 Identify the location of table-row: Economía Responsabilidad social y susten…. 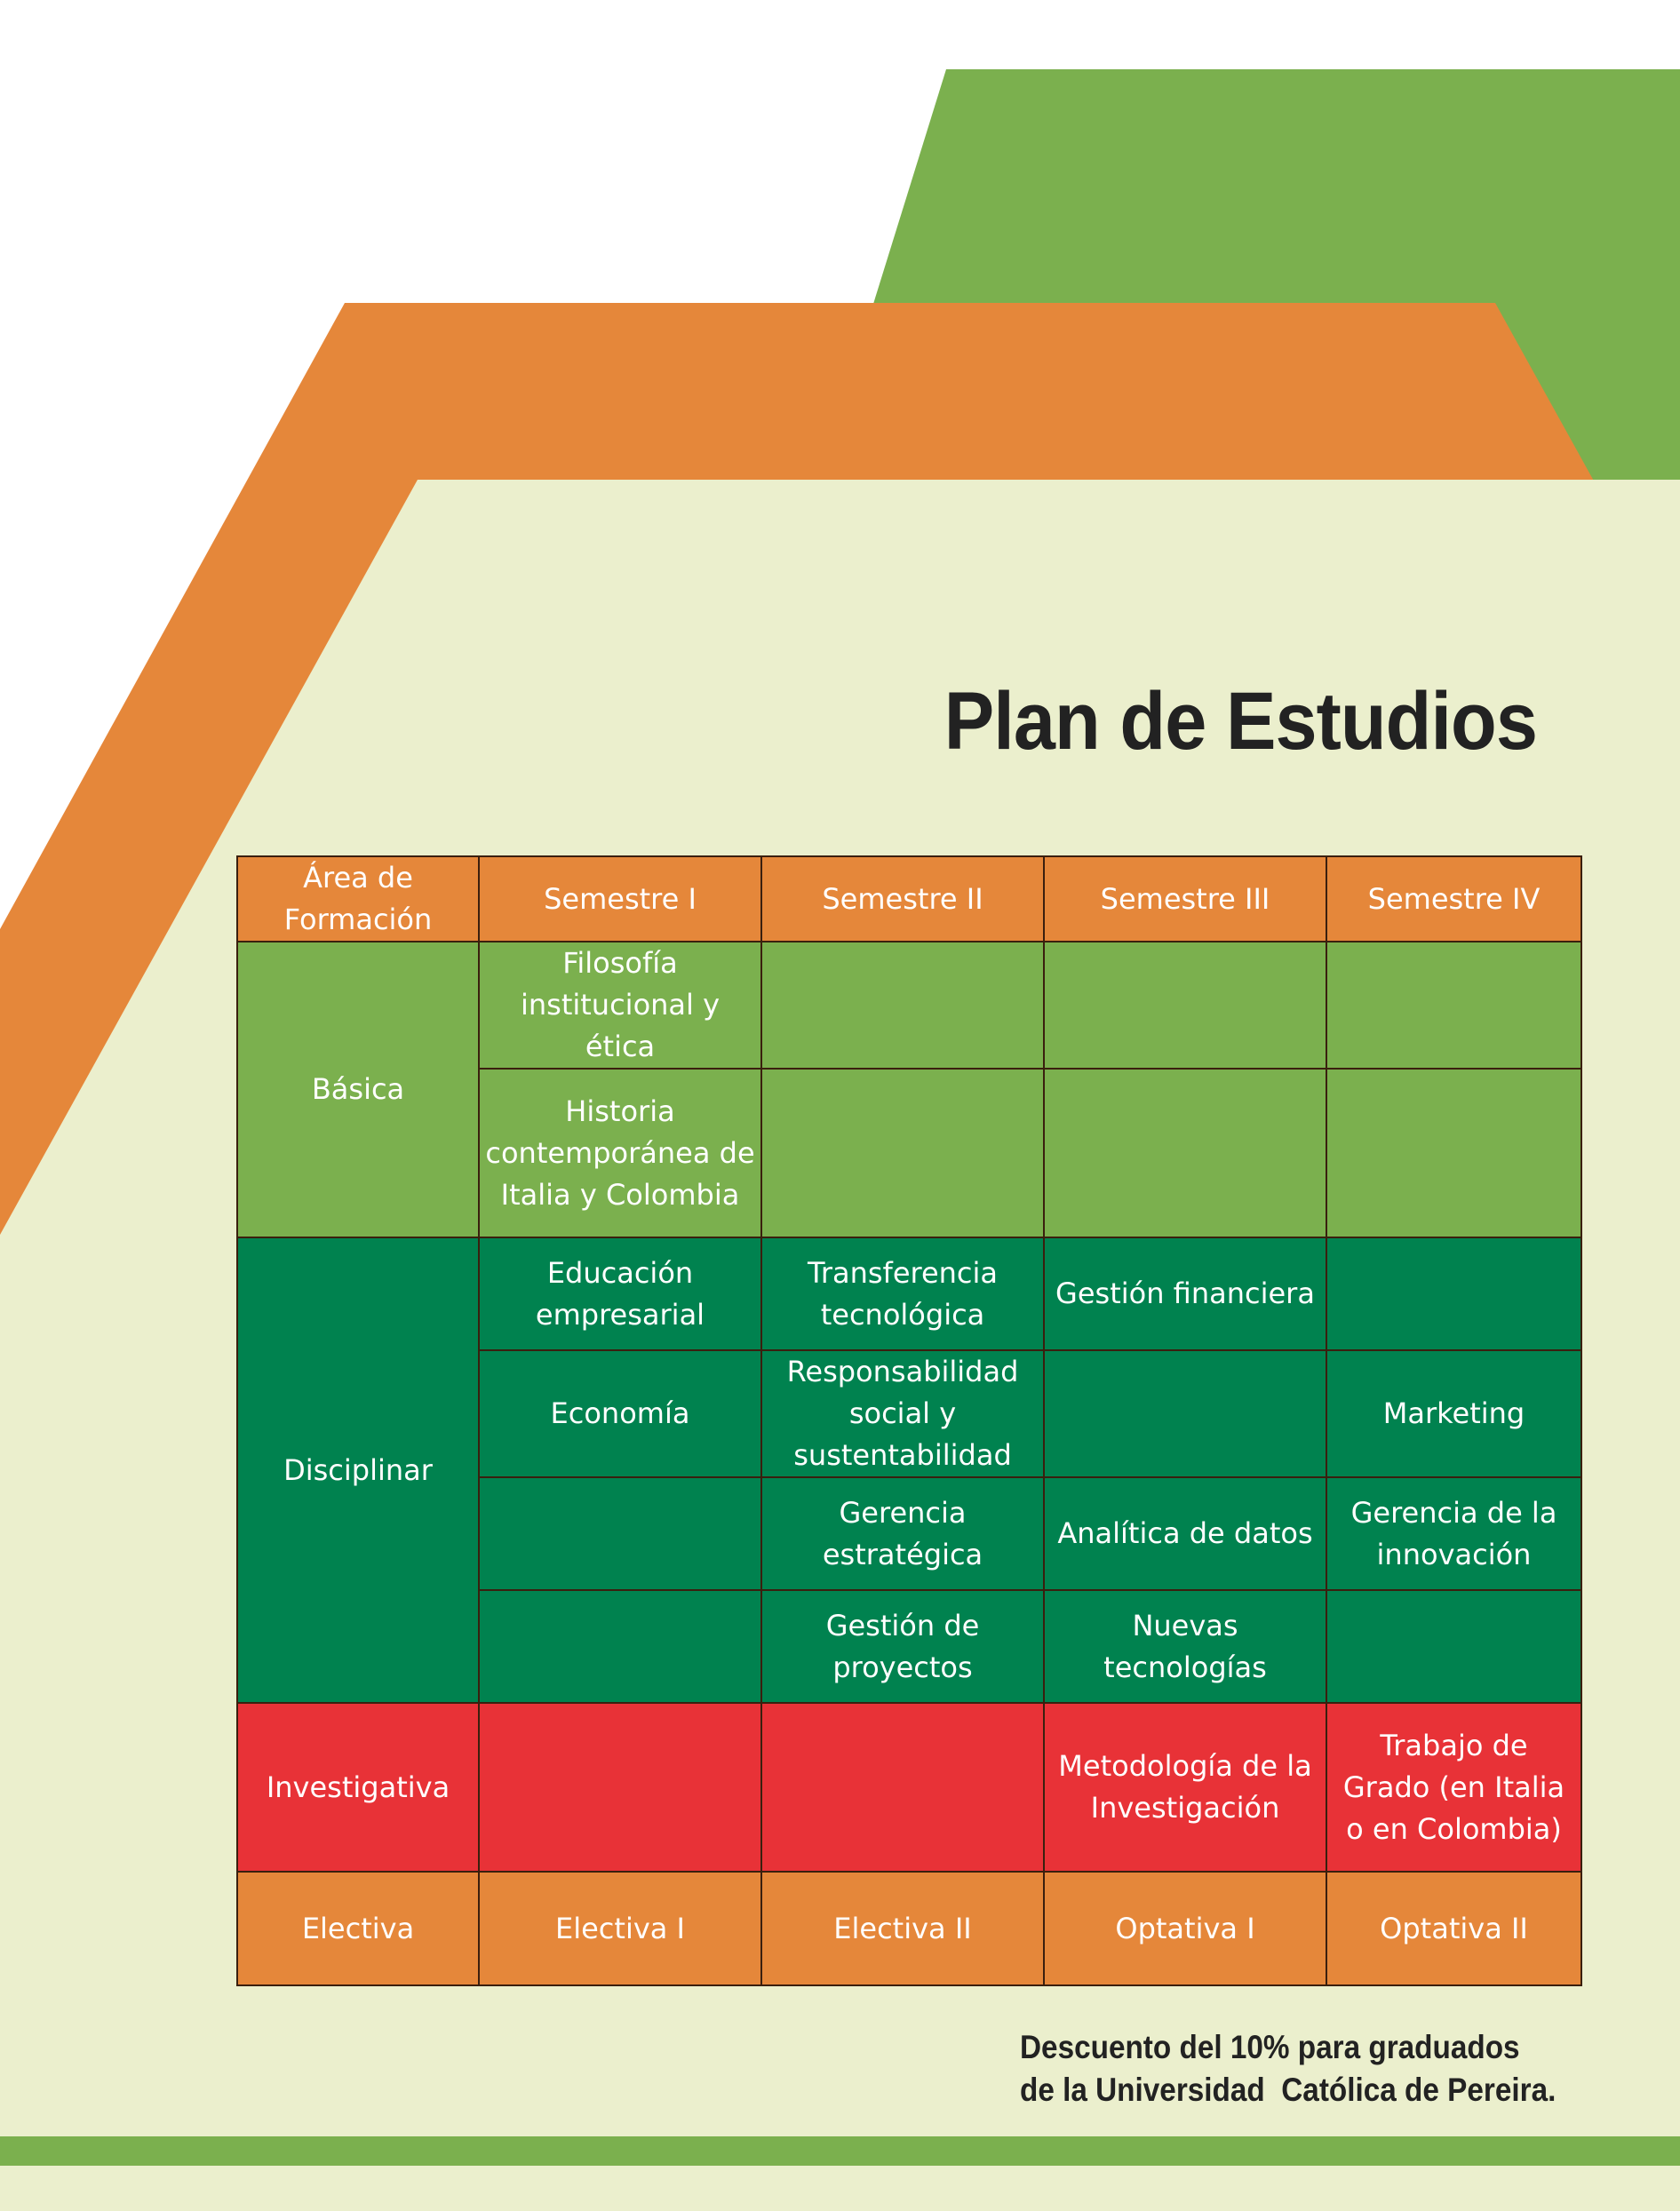
(909, 1414).